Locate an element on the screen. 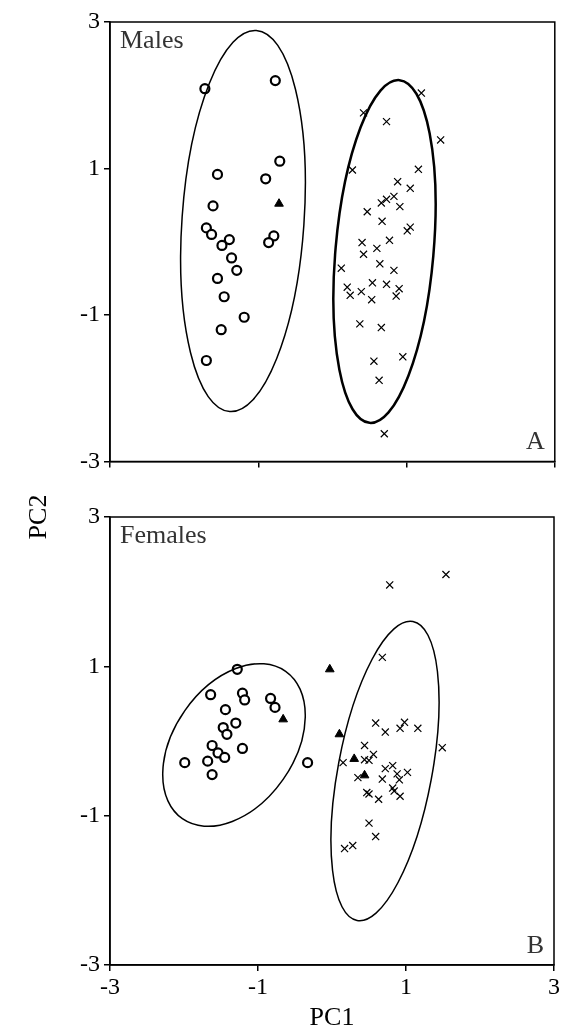  annotation: Females is located at coordinates (163, 534).